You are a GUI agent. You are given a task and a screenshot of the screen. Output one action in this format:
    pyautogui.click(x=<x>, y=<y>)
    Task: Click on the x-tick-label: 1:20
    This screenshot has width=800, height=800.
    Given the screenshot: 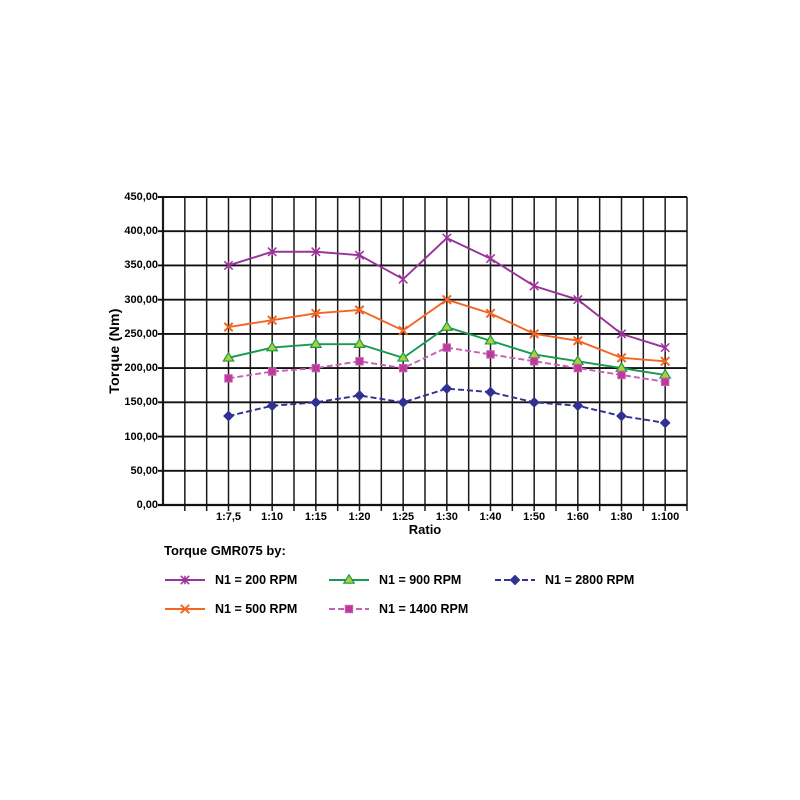 What is the action you would take?
    pyautogui.click(x=359, y=517)
    